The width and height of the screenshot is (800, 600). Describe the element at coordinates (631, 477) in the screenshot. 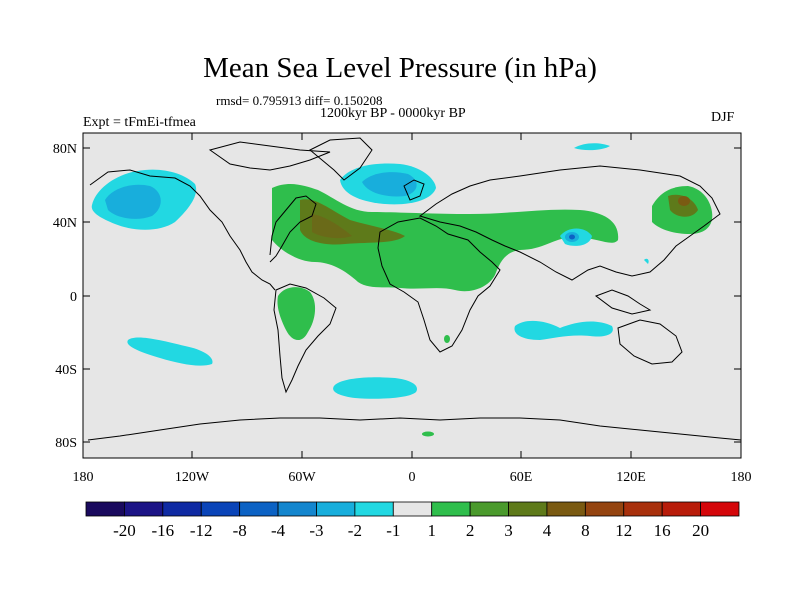

I see `lon-label: 120E` at that location.